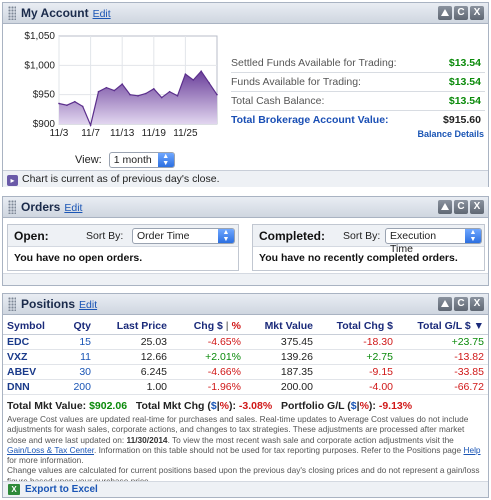 The height and width of the screenshot is (500, 491). What do you see at coordinates (34, 357) in the screenshot?
I see `symbol-link: VXZ` at bounding box center [34, 357].